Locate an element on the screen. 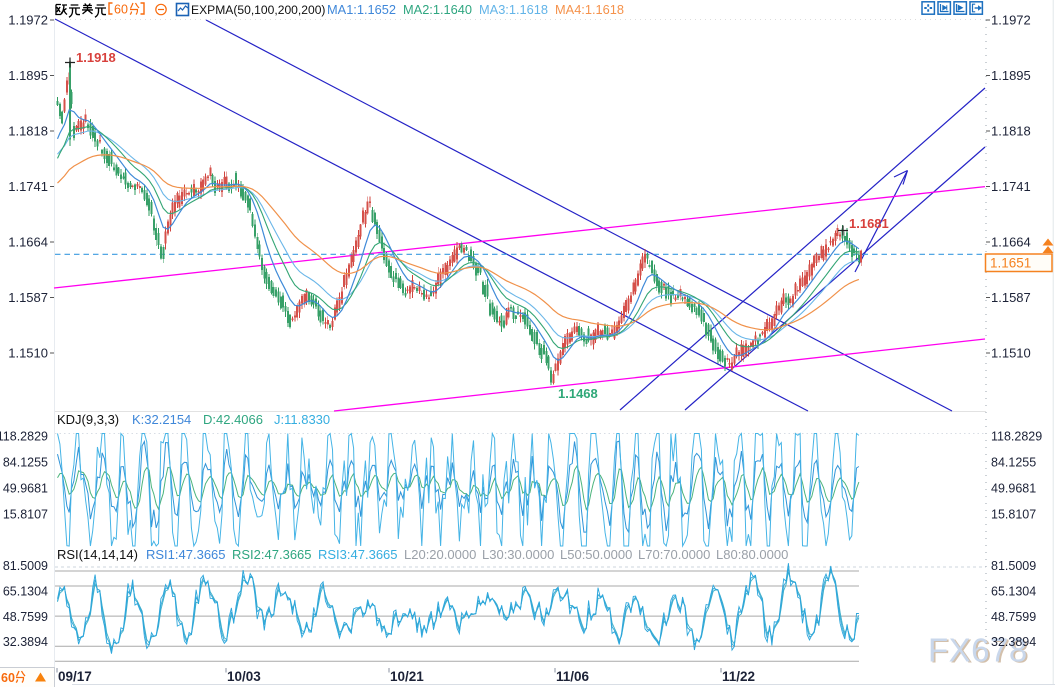 The image size is (1055, 687). svg-text: D:42.4066 is located at coordinates (233, 419).